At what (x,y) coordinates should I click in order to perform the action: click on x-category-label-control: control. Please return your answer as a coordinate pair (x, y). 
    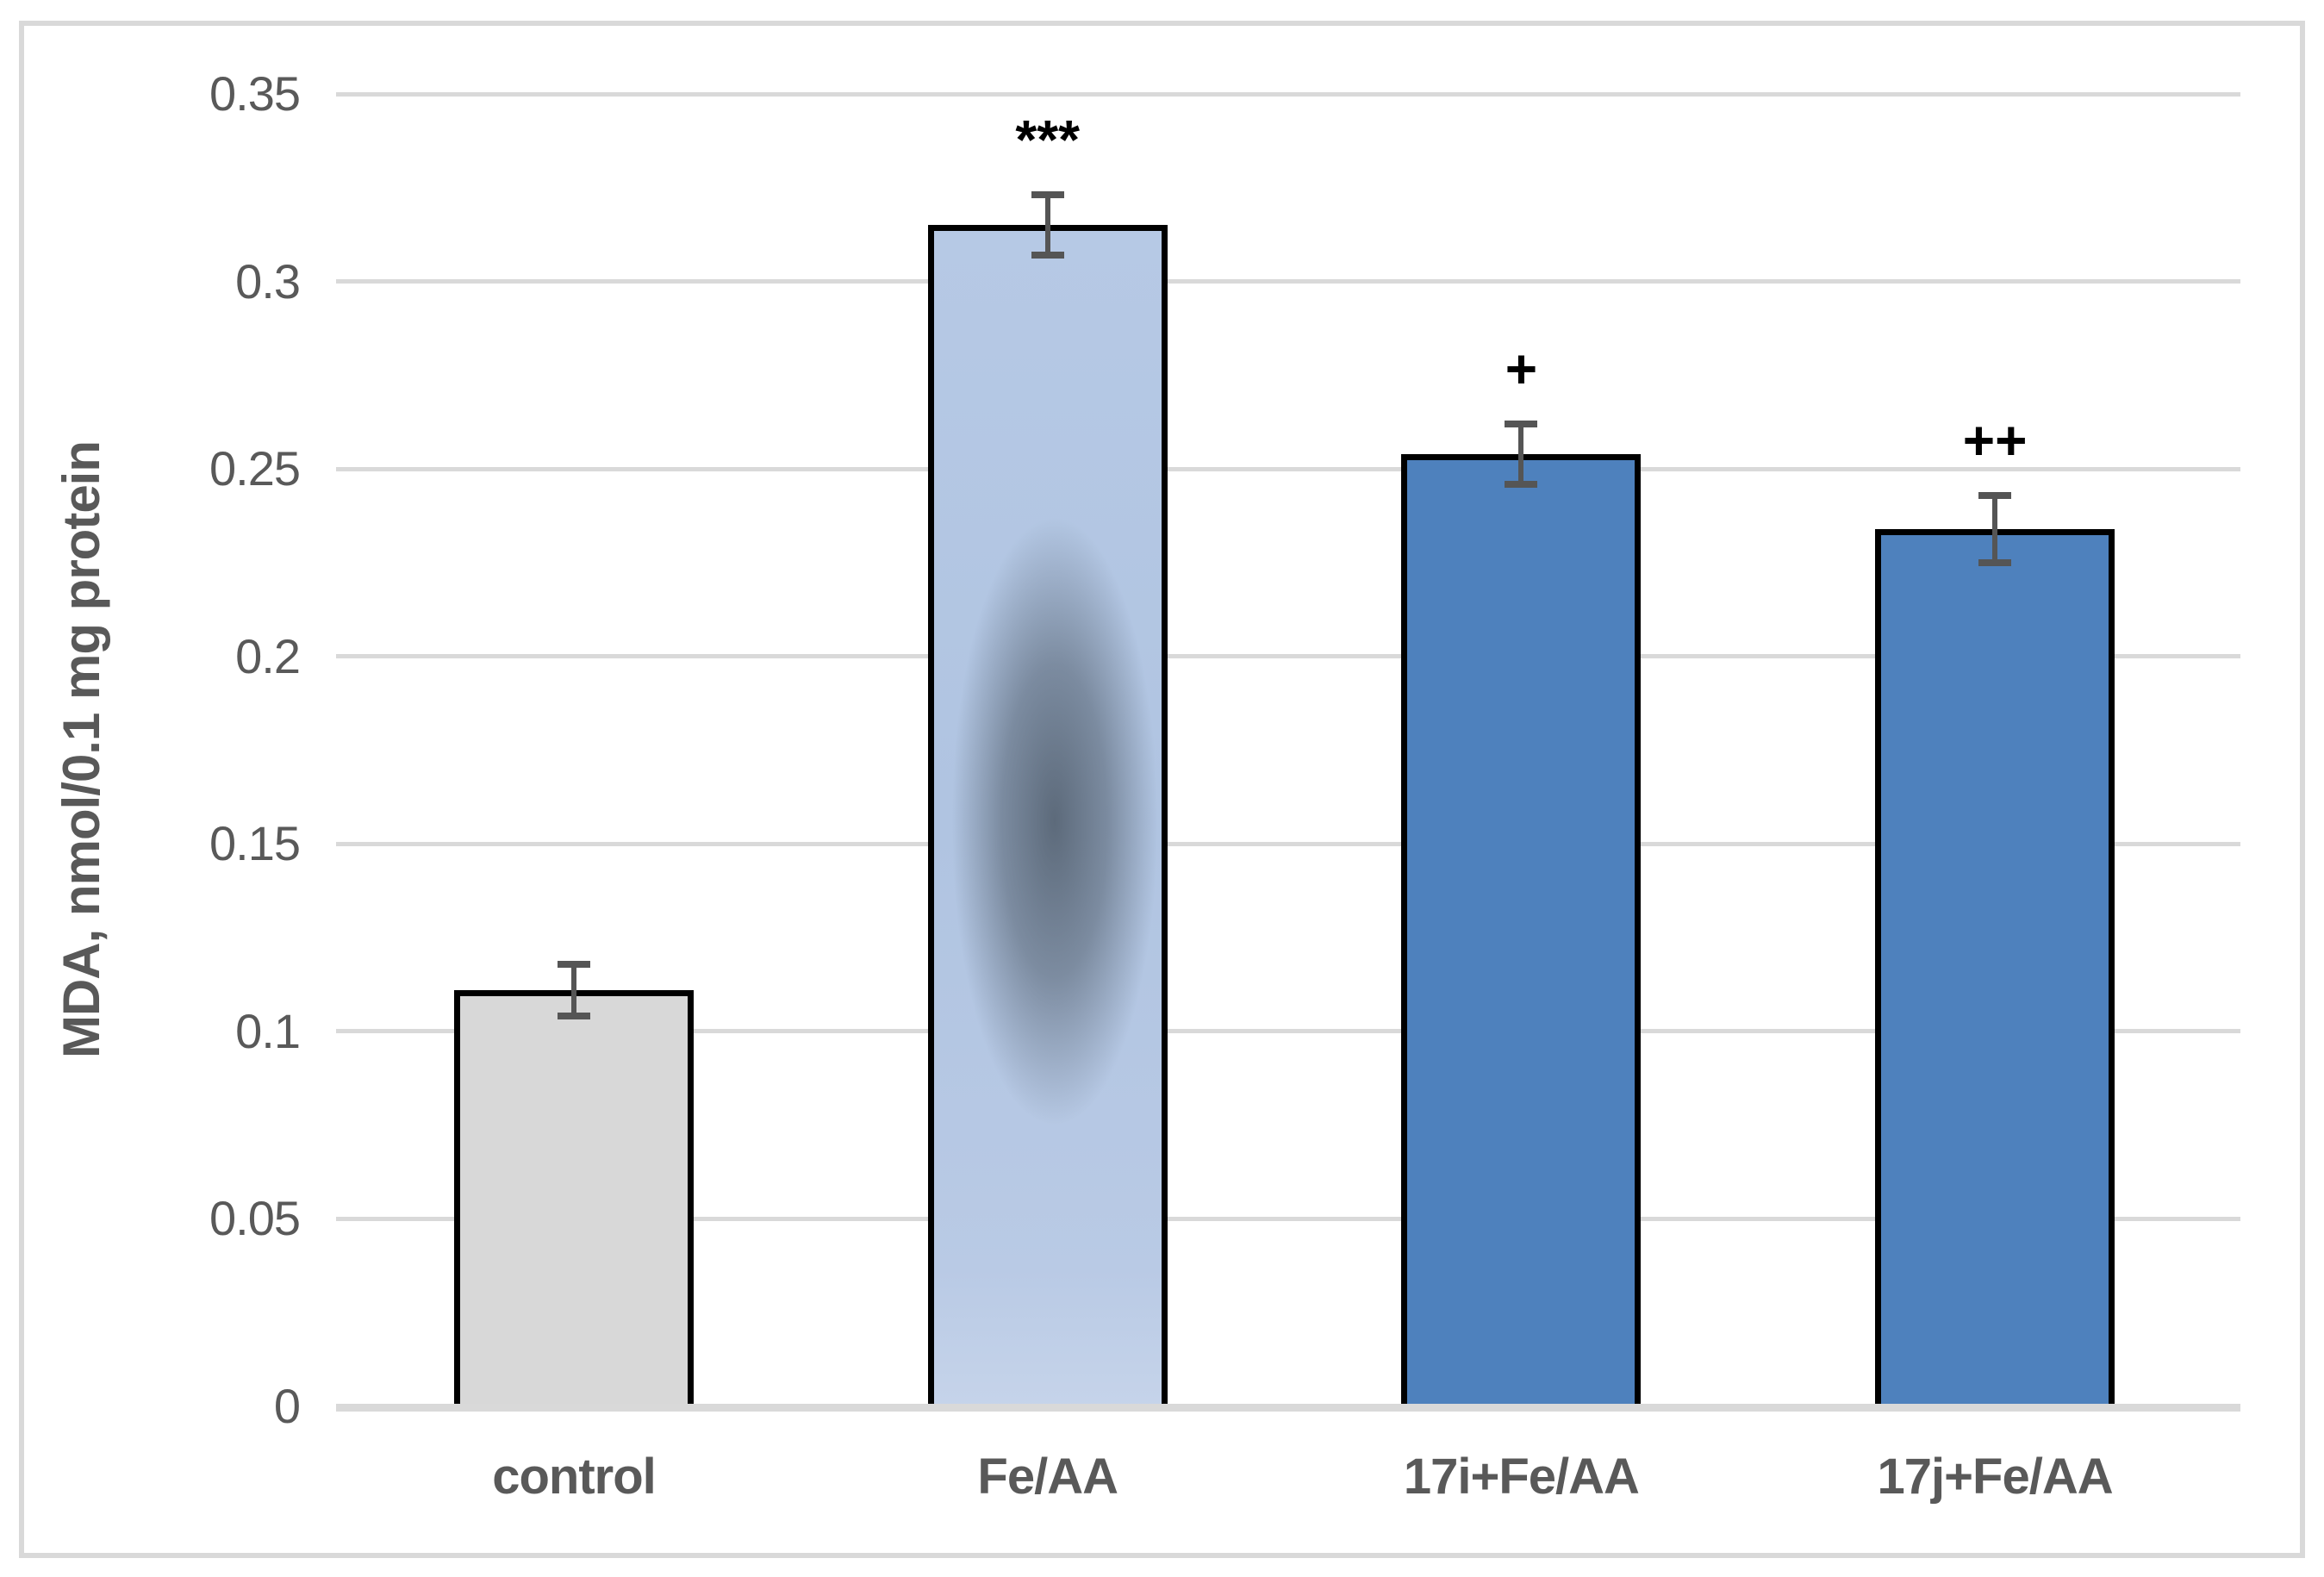
    Looking at the image, I should click on (574, 1477).